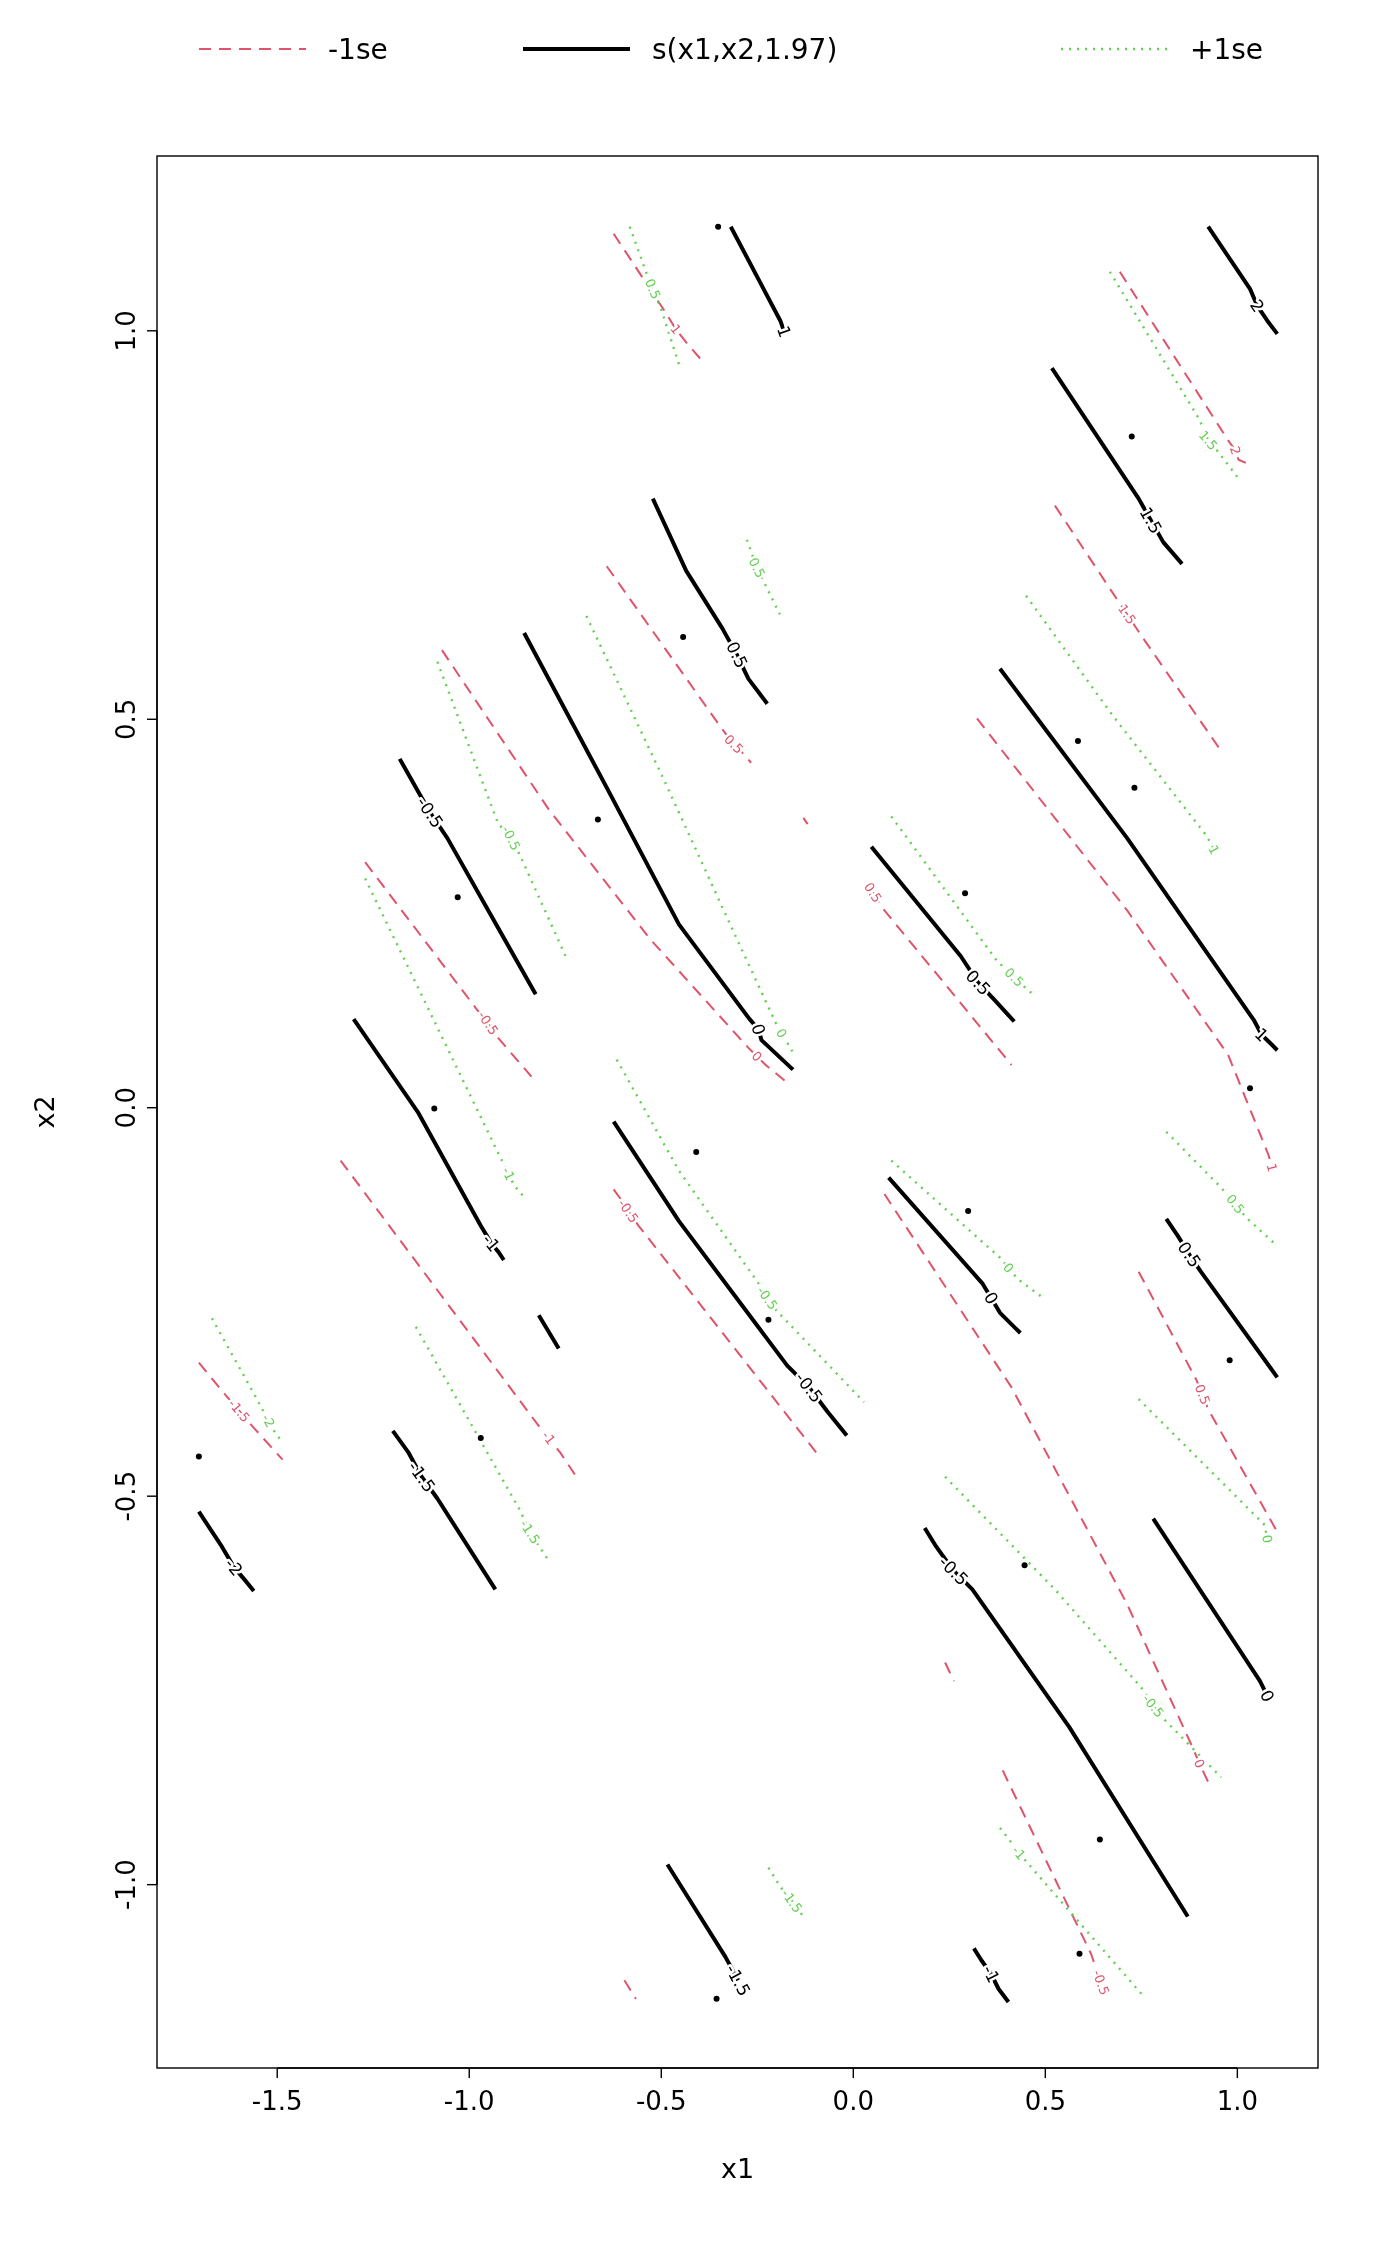  What do you see at coordinates (1227, 49) in the screenshot?
I see `legend-label: +1se` at bounding box center [1227, 49].